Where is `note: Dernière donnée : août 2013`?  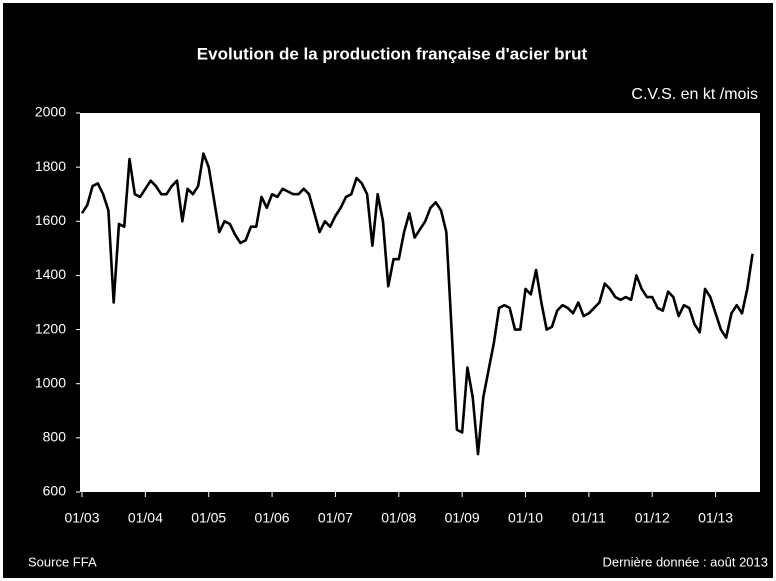
note: Dernière donnée : août 2013 is located at coordinates (685, 561).